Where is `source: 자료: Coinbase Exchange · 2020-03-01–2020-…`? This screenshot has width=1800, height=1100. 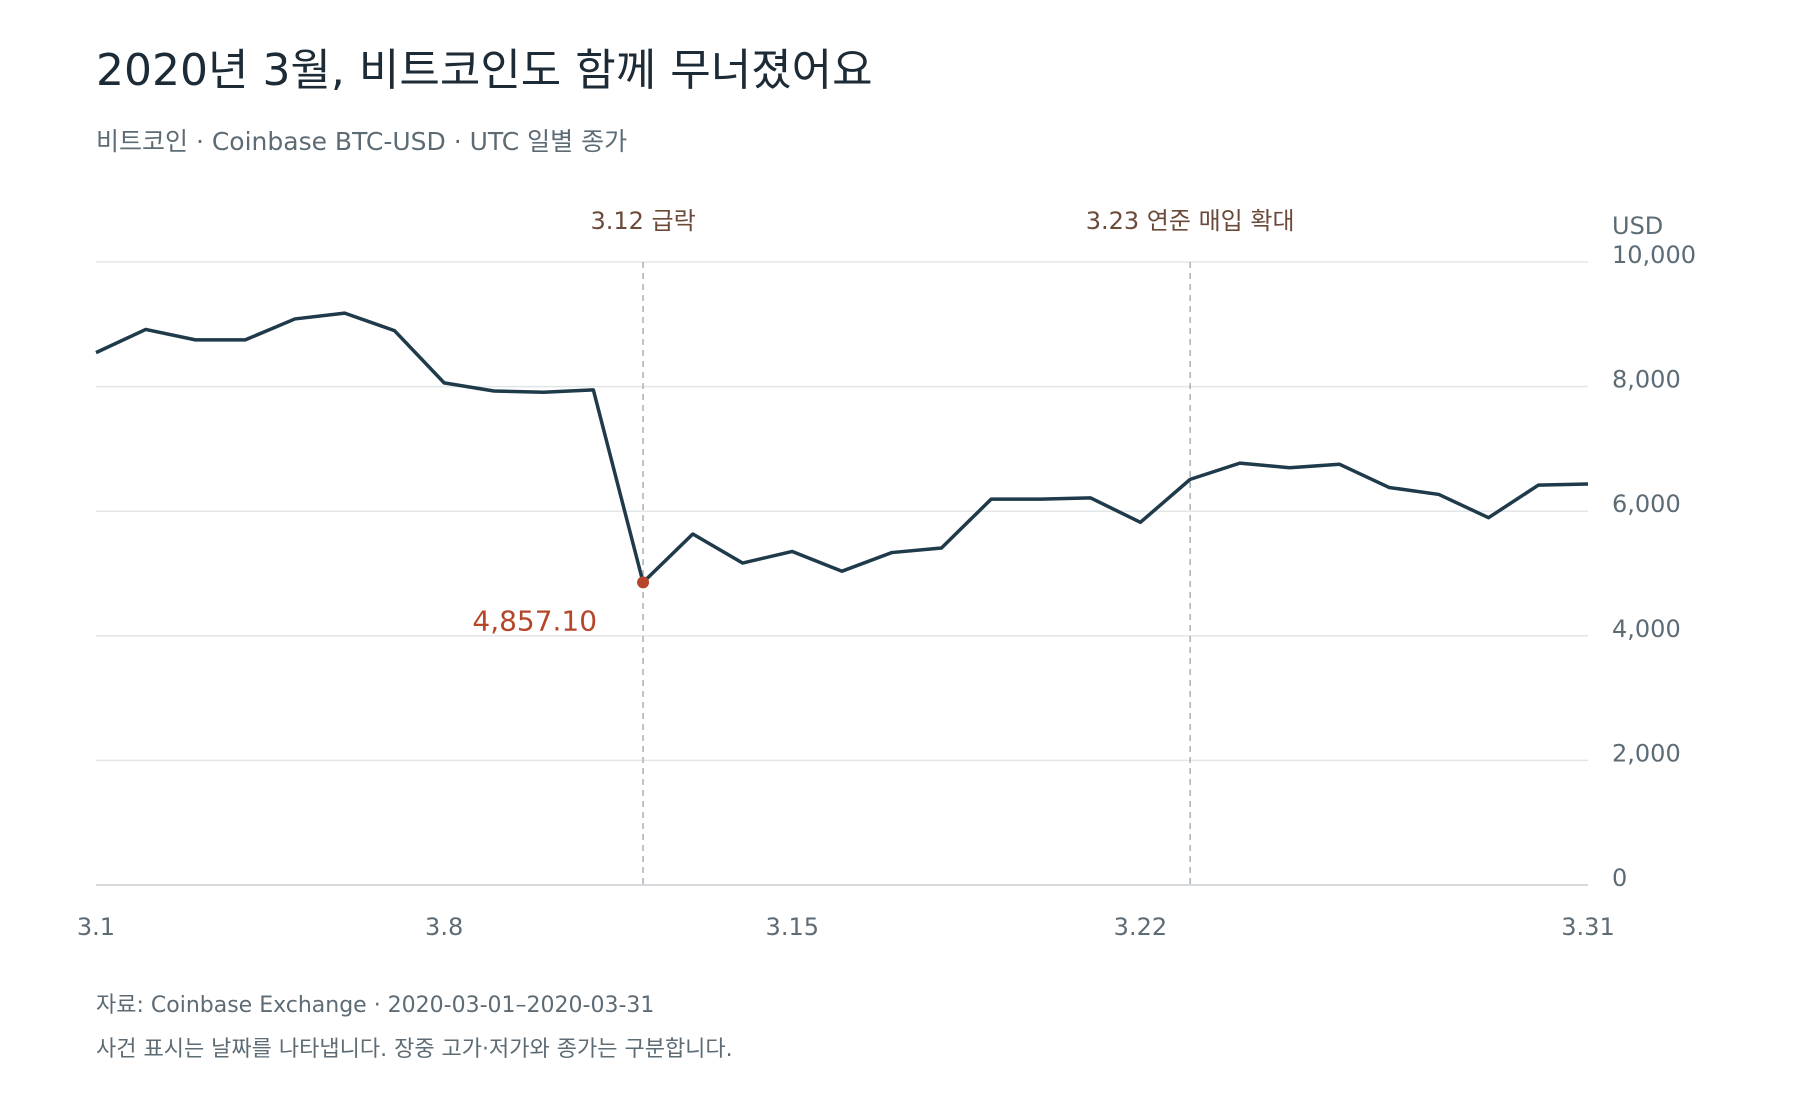
source: 자료: Coinbase Exchange · 2020-03-01–2020-… is located at coordinates (375, 1005).